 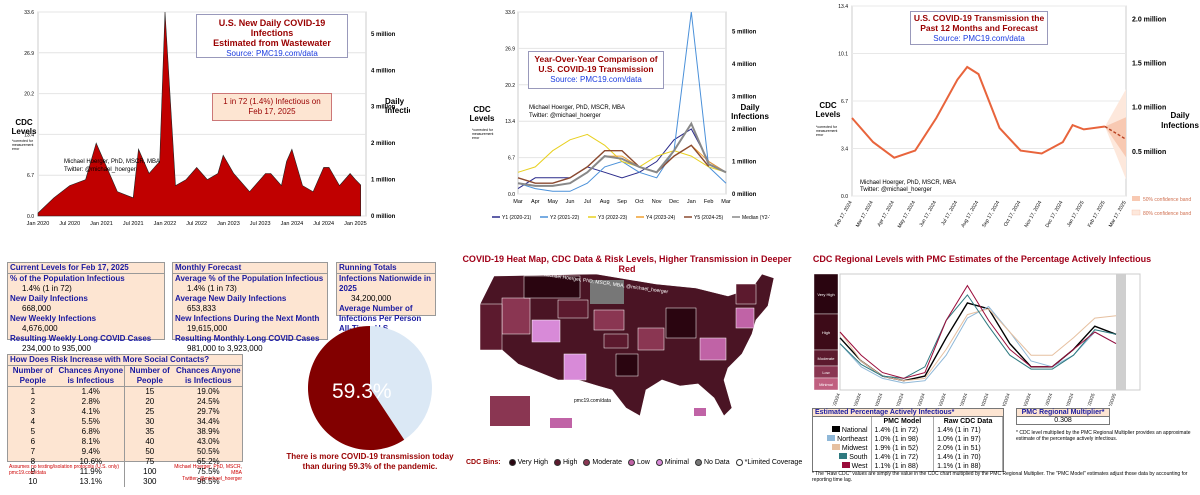 What do you see at coordinates (208, 471) in the screenshot?
I see `risk-chance: 75.5%` at bounding box center [208, 471].